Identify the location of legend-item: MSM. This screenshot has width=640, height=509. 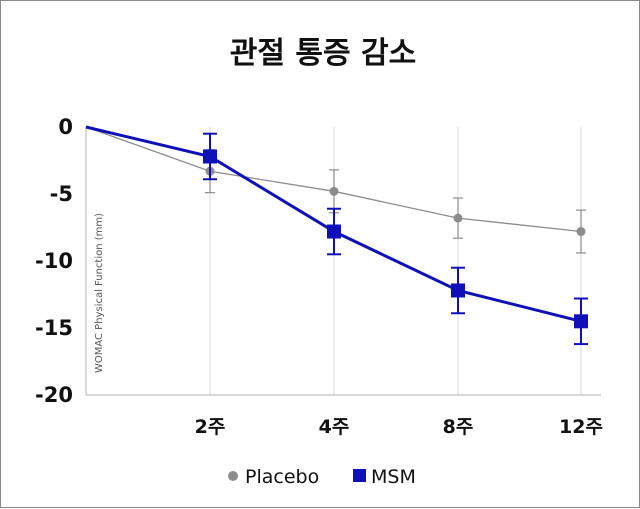
(384, 477).